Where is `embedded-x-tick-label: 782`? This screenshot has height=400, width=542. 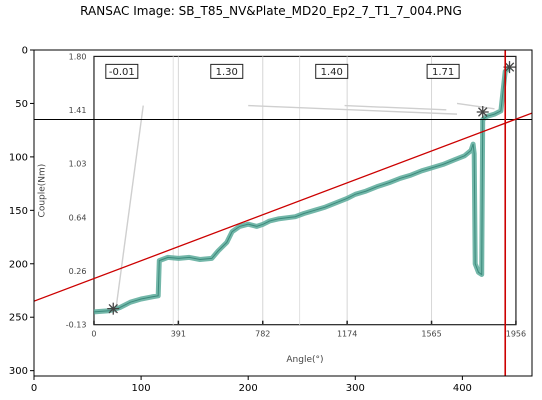
embedded-x-tick-label: 782 is located at coordinates (262, 333).